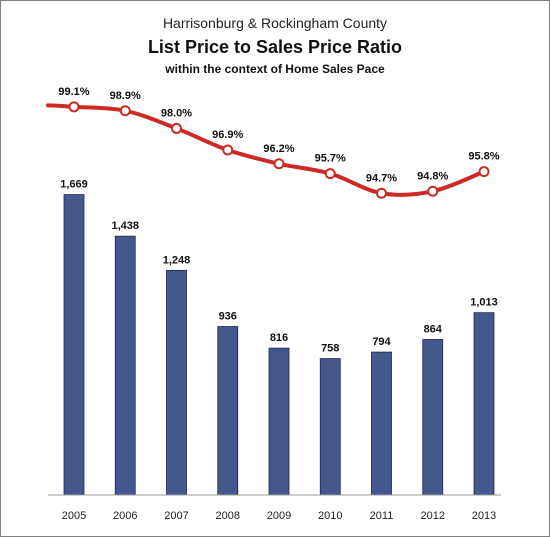 This screenshot has width=550, height=537. Describe the element at coordinates (483, 157) in the screenshot. I see `line-value-label-2013: 95.8%` at that location.